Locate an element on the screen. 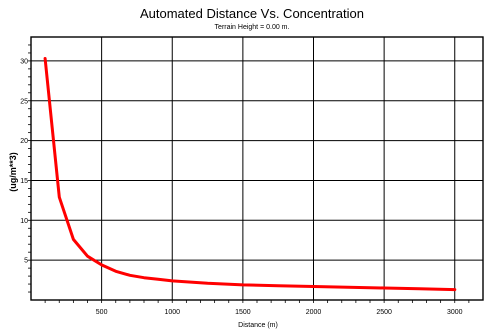  chart-title: Automated Distance Vs. Concentration is located at coordinates (252, 13).